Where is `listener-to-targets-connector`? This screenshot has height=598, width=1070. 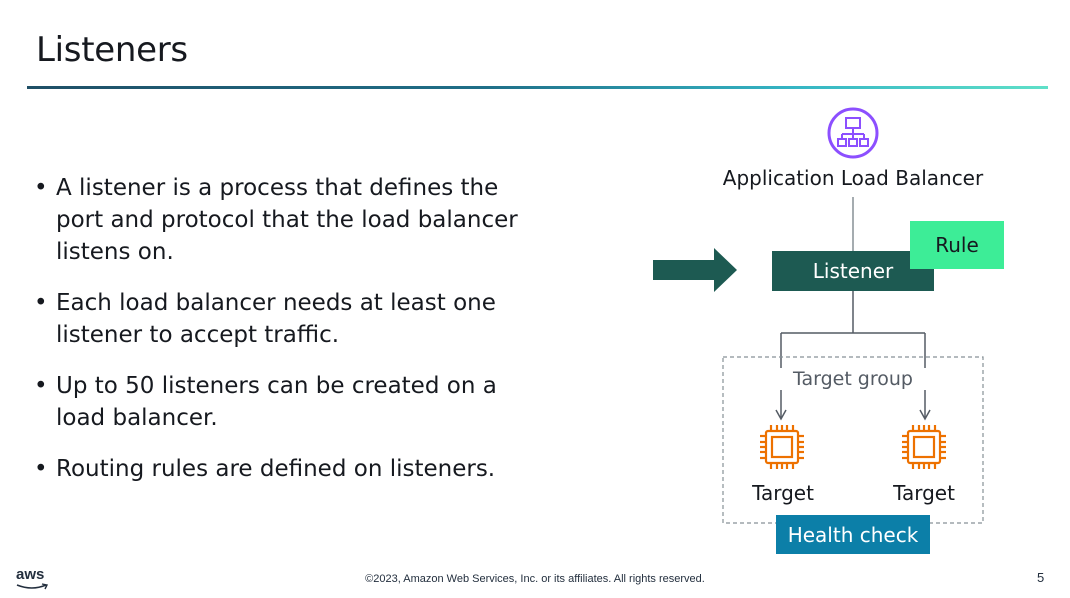 listener-to-targets-connector is located at coordinates (853, 356).